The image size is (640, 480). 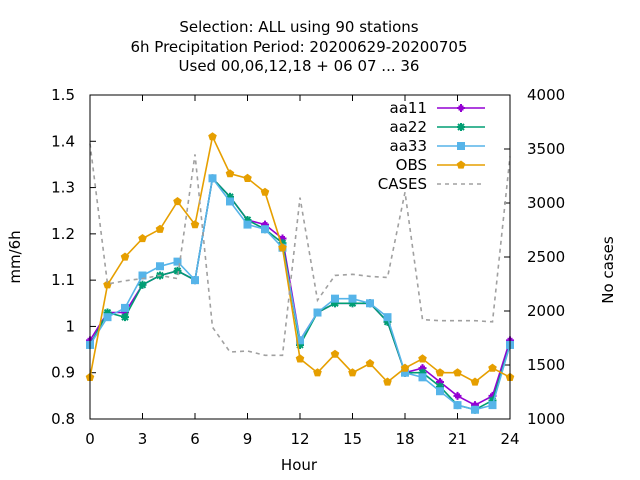 What do you see at coordinates (63, 373) in the screenshot?
I see `y-tick-label: 0.9` at bounding box center [63, 373].